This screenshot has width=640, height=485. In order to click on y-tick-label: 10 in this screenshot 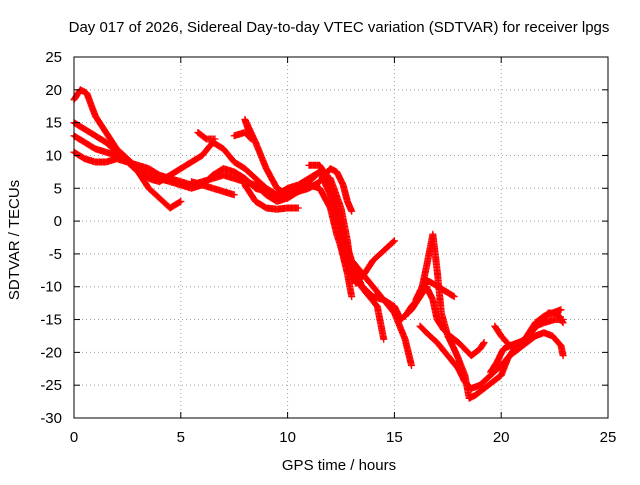, I will do `click(53, 155)`.